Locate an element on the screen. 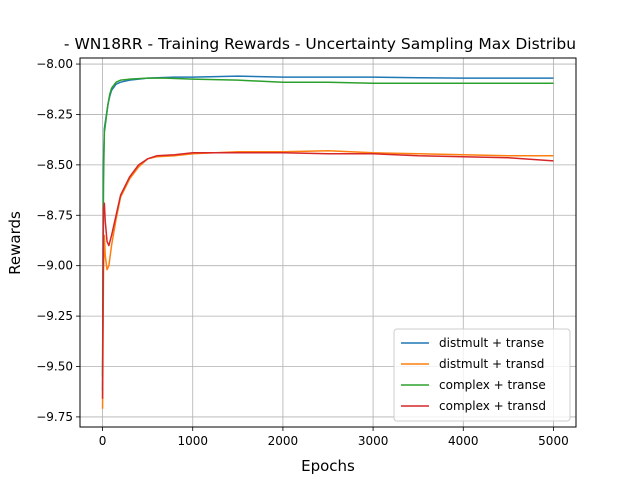 The image size is (640, 480). x-axis-label: Epochs is located at coordinates (328, 466).